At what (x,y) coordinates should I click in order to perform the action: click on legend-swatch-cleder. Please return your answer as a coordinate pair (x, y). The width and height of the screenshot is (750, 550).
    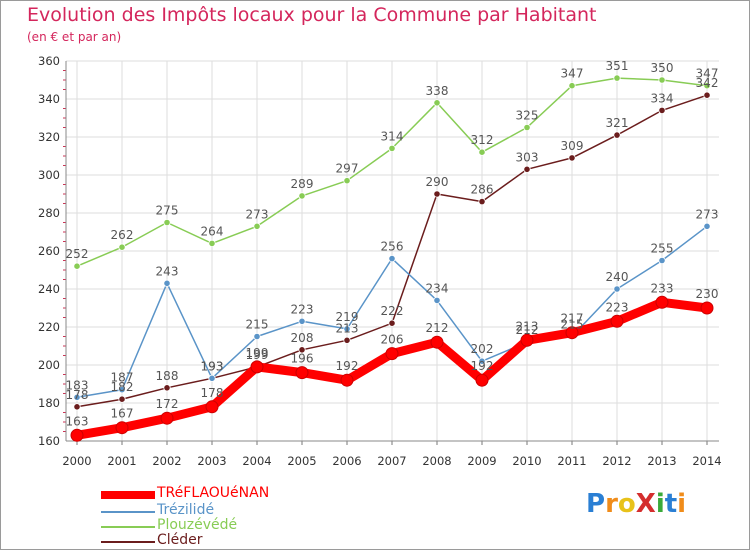
    Looking at the image, I should click on (128, 542).